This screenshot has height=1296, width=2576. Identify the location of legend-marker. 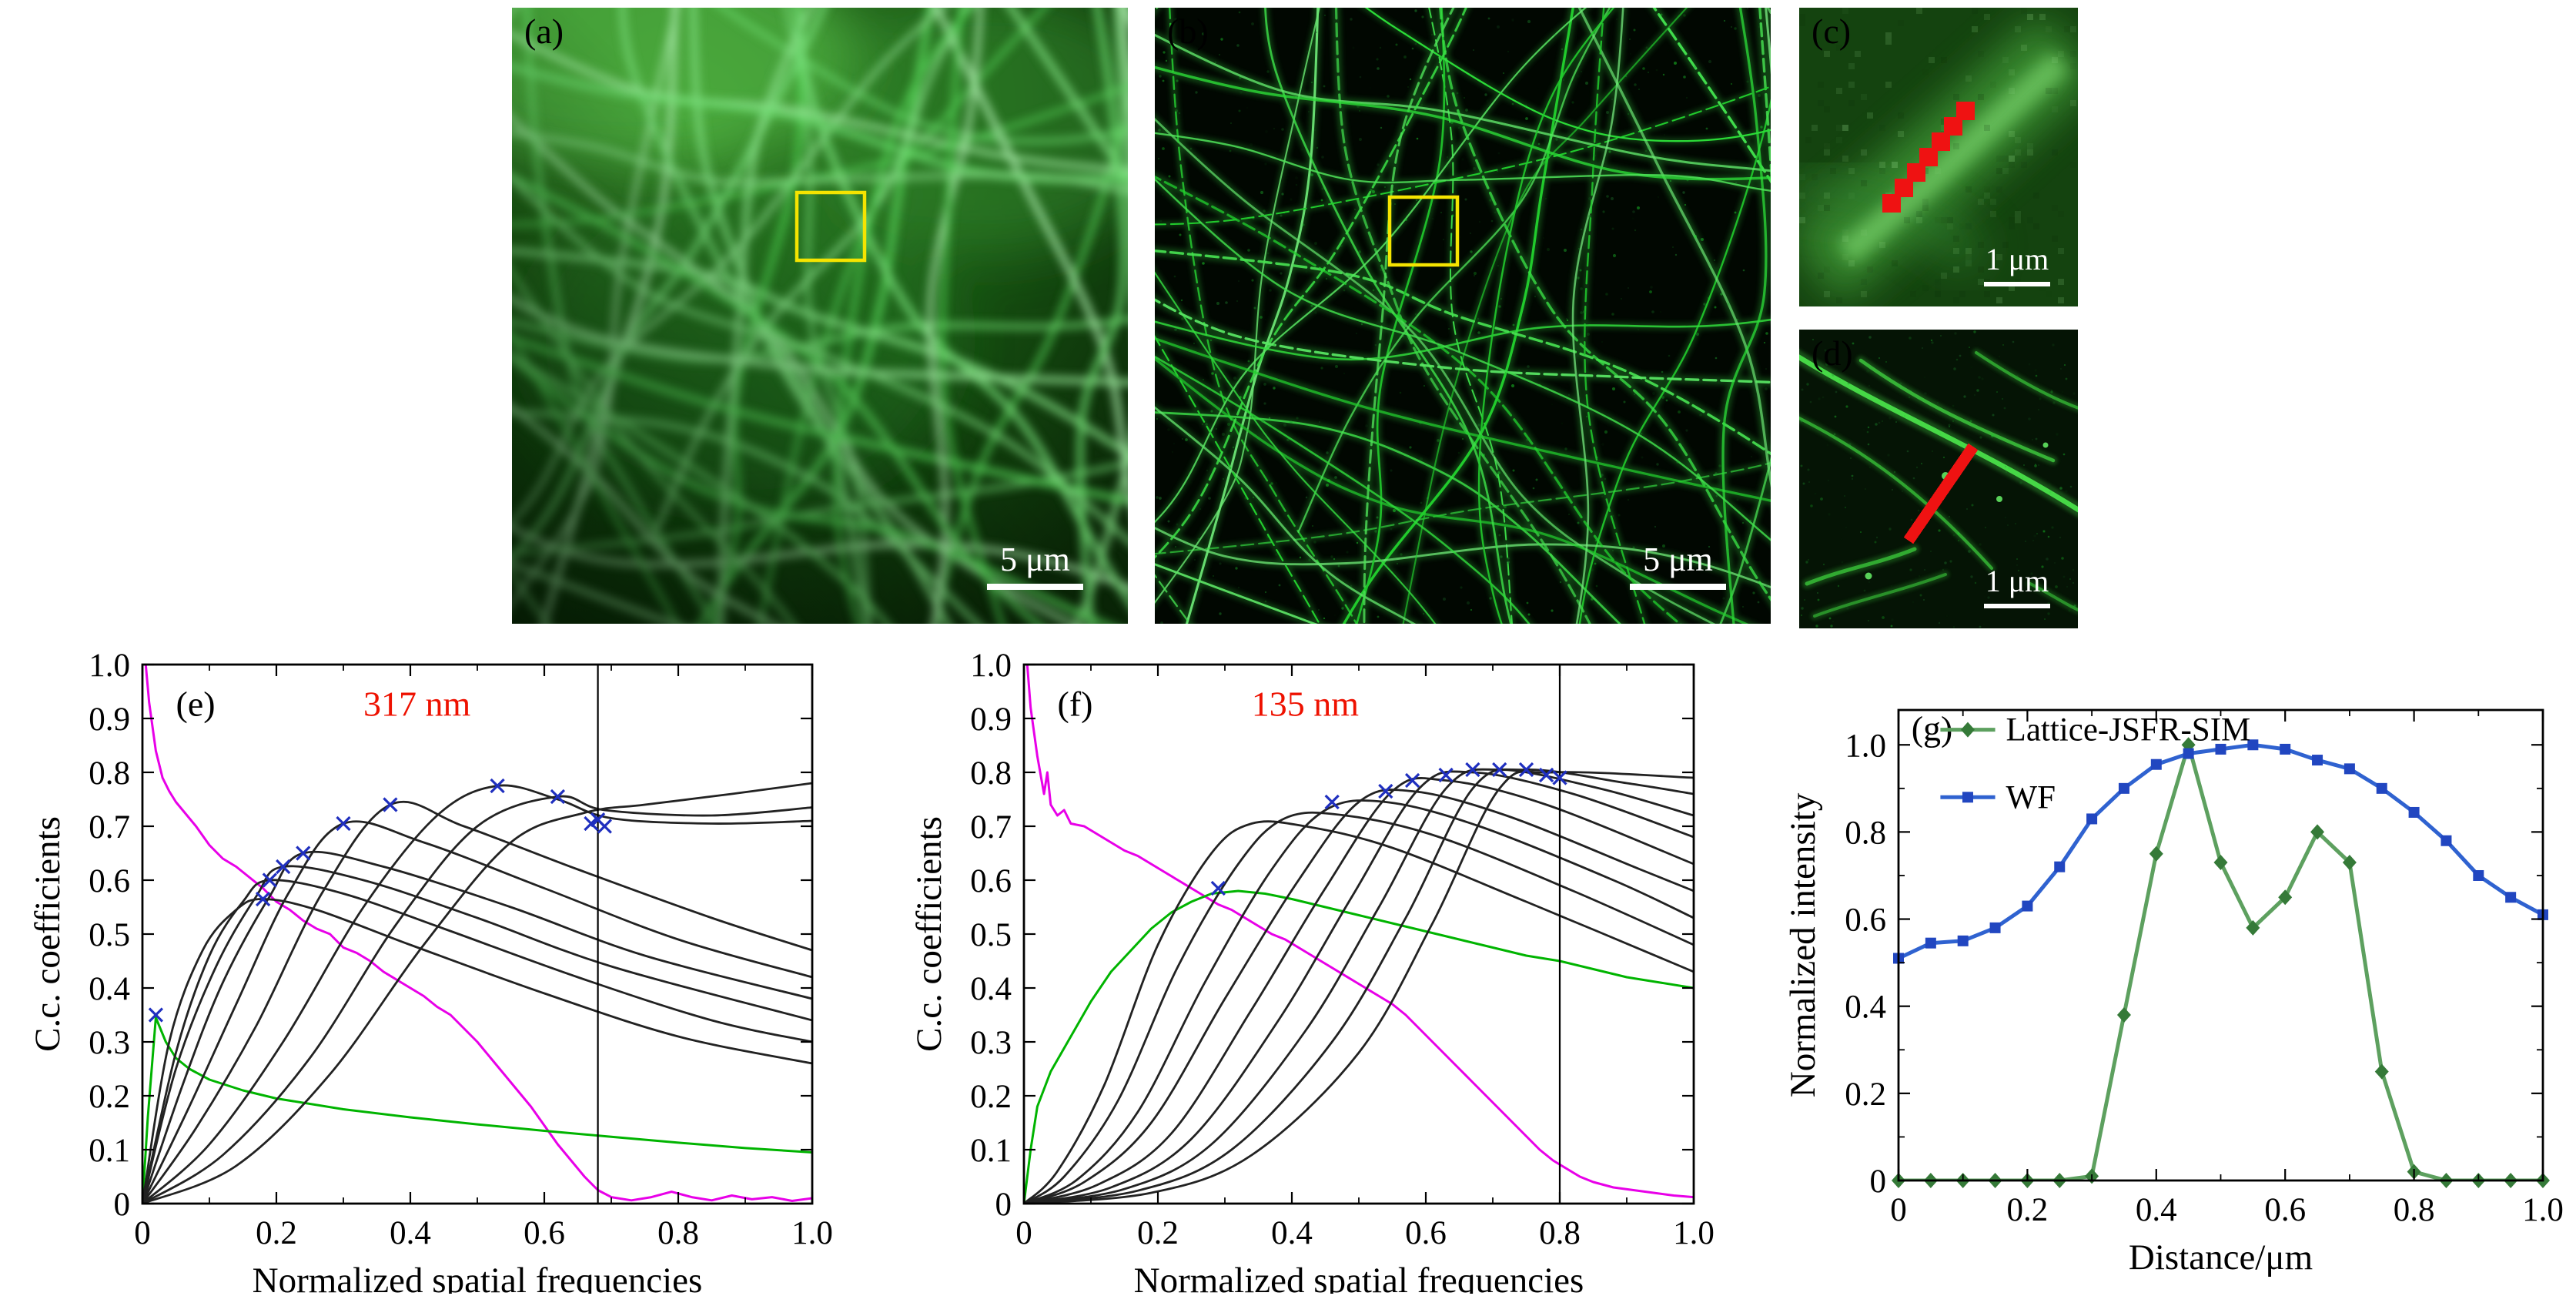
(1968, 797).